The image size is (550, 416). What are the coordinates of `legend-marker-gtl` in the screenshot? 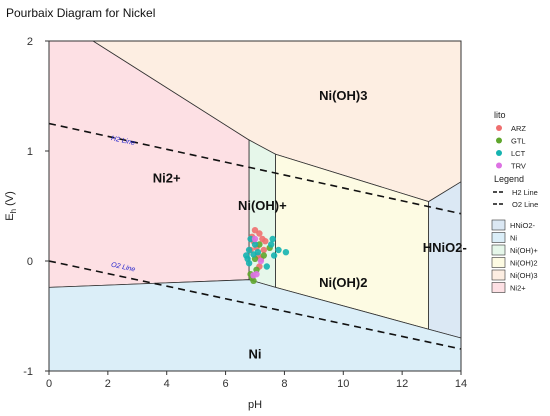 It's located at (499, 140).